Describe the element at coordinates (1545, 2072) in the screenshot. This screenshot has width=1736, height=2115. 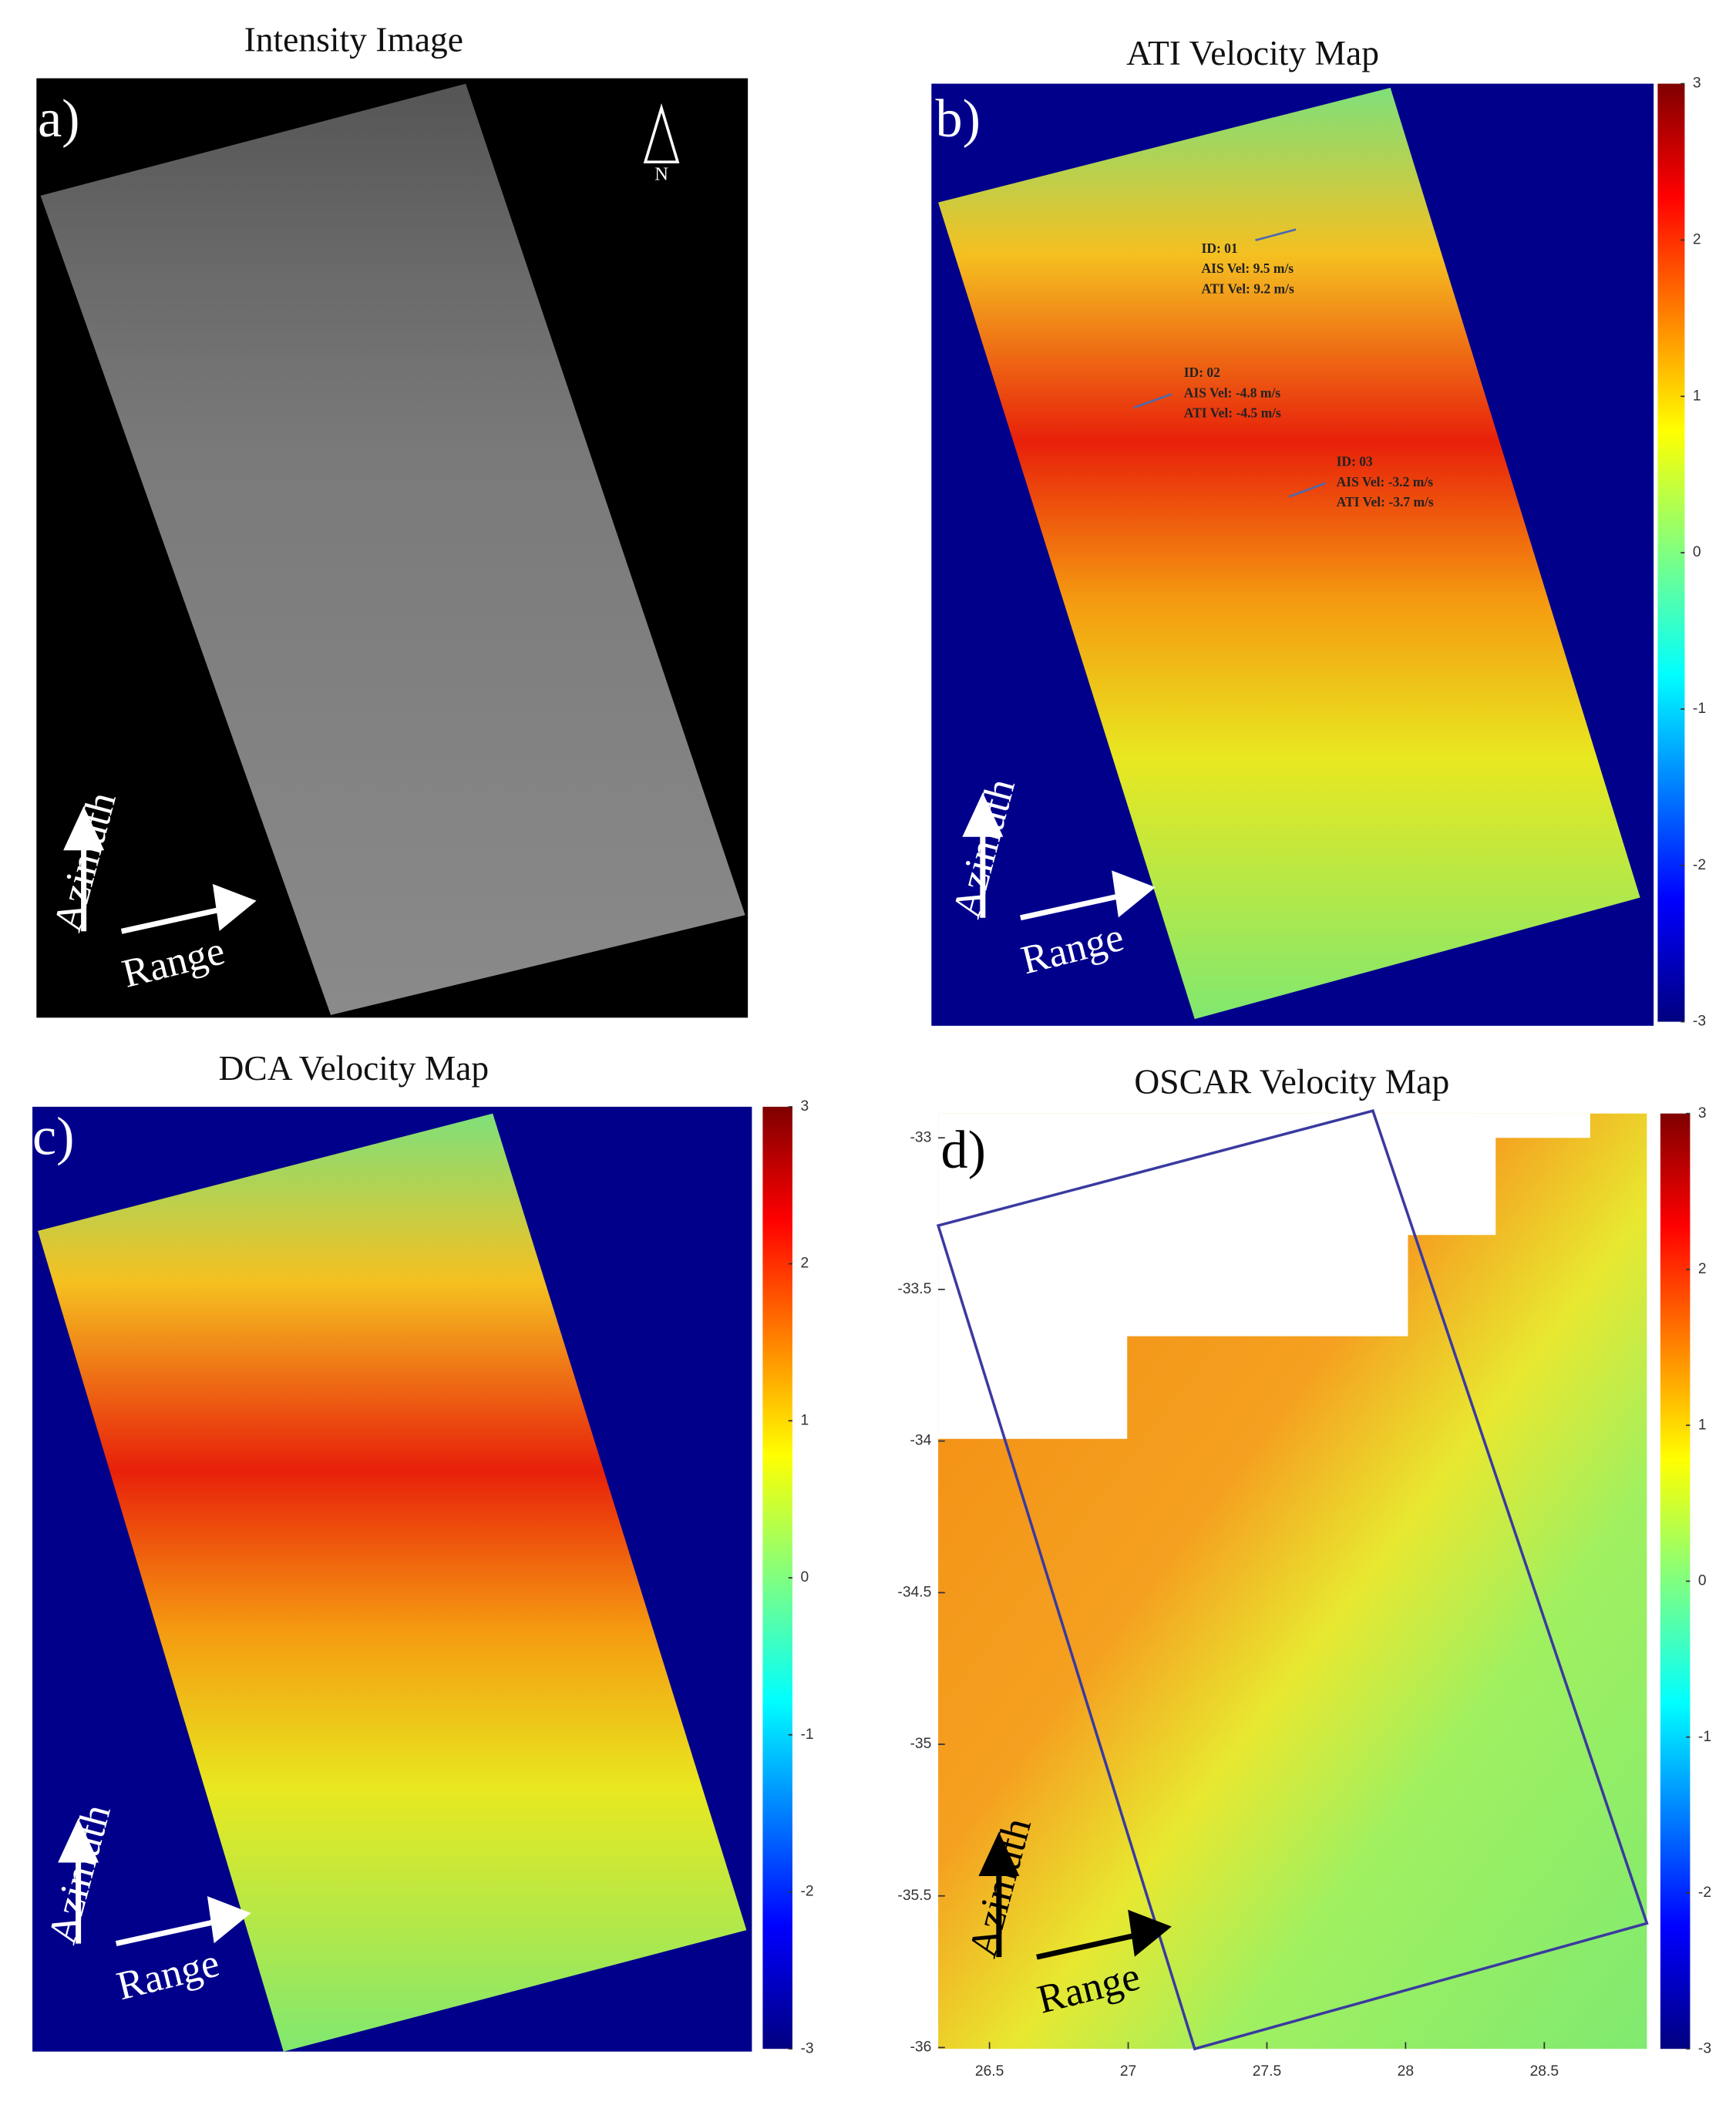
I see `x-tick-label: 28.5` at that location.